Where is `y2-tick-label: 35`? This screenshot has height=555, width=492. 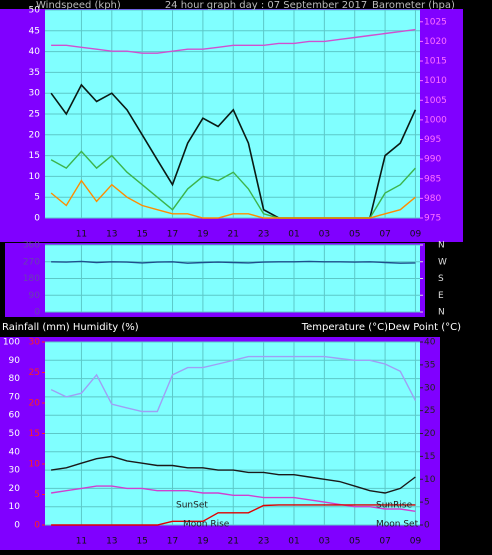 y2-tick-label: 35 is located at coordinates (429, 365).